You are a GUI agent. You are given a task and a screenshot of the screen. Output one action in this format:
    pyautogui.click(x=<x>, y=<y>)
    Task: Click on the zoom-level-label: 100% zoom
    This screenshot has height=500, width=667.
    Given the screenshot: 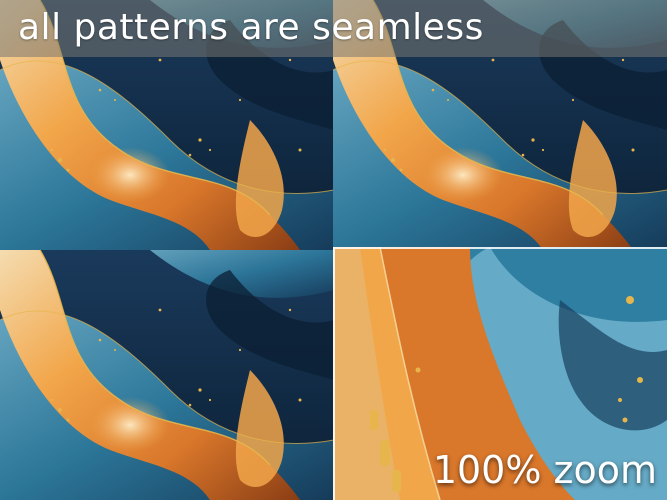 What is the action you would take?
    pyautogui.click(x=544, y=470)
    